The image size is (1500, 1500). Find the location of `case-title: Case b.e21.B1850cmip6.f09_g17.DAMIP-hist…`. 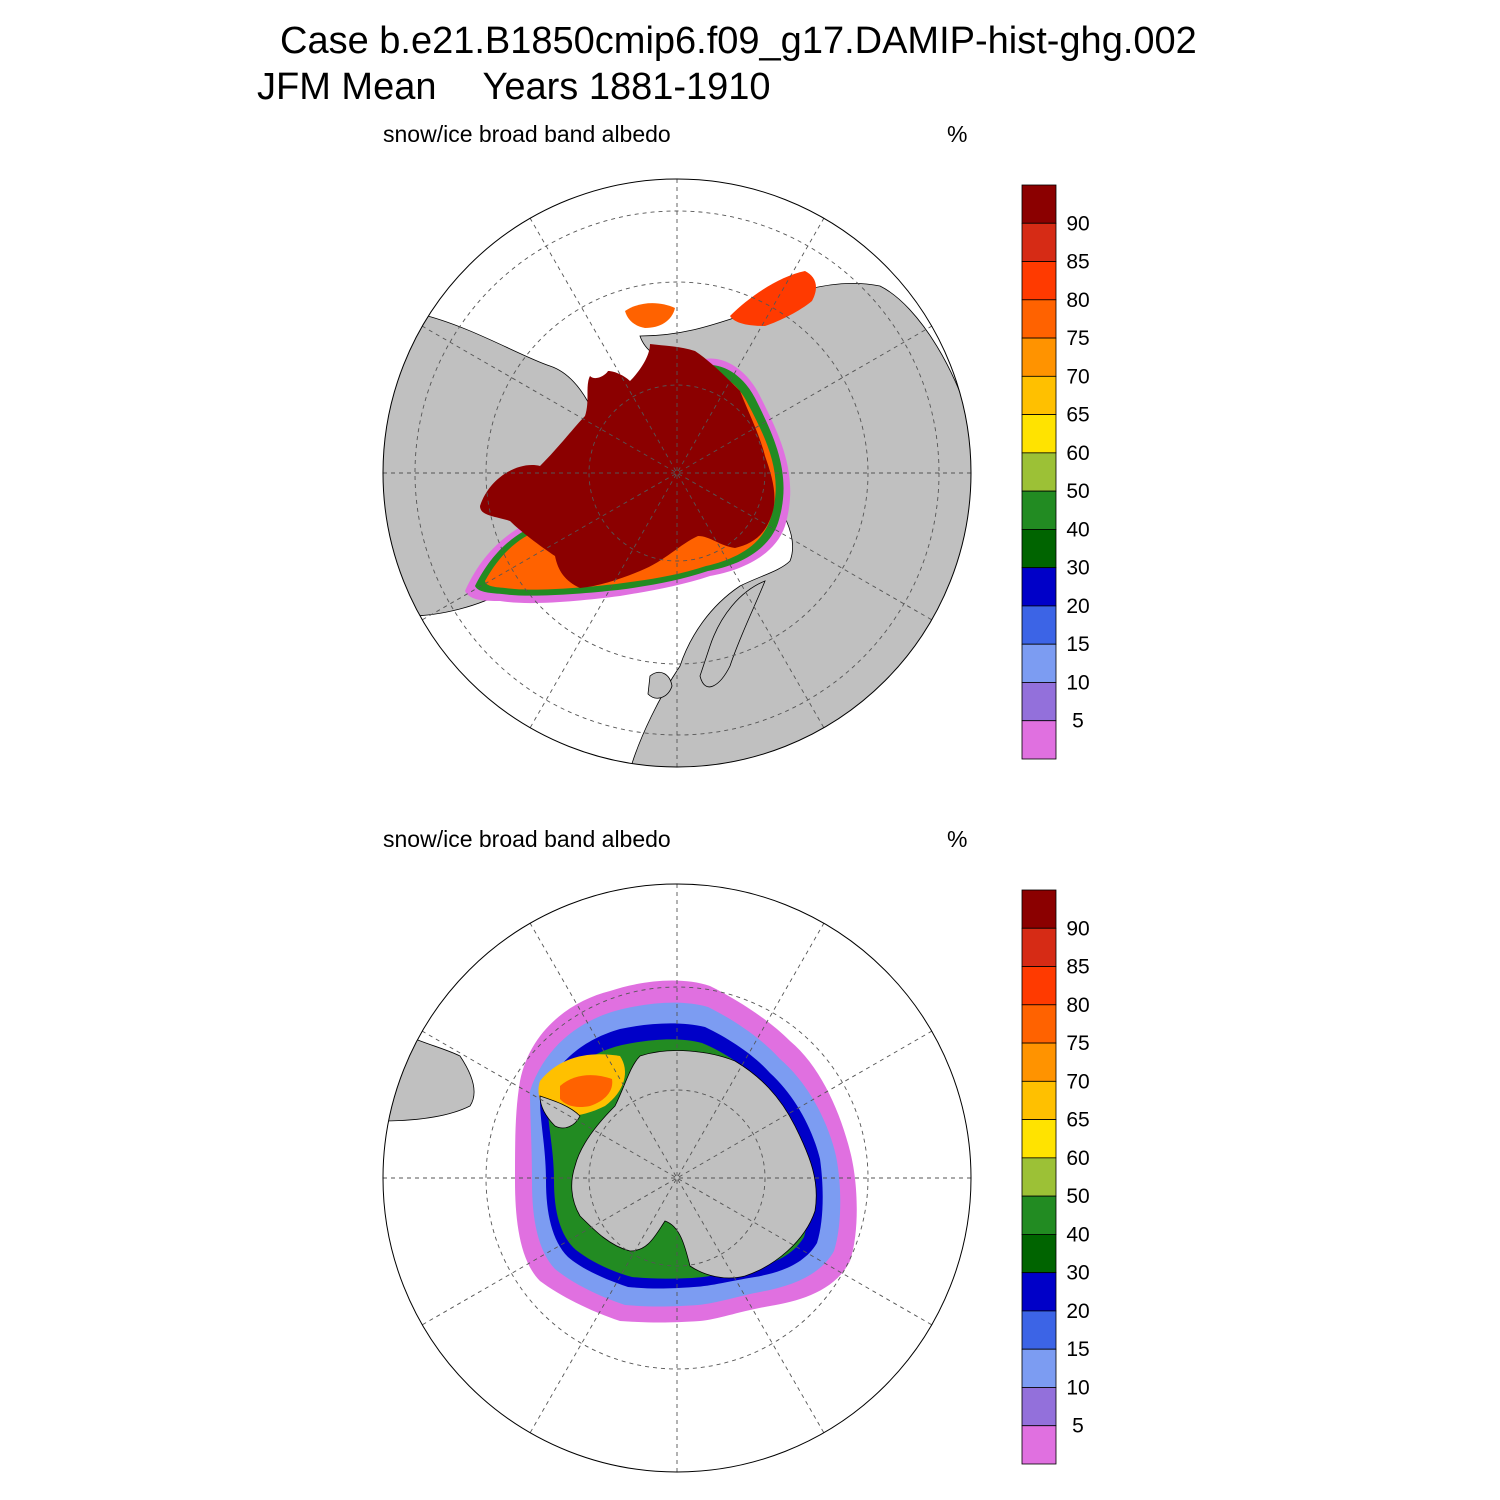

case-title: Case b.e21.B1850cmip6.f09_g17.DAMIP-hist… is located at coordinates (738, 41).